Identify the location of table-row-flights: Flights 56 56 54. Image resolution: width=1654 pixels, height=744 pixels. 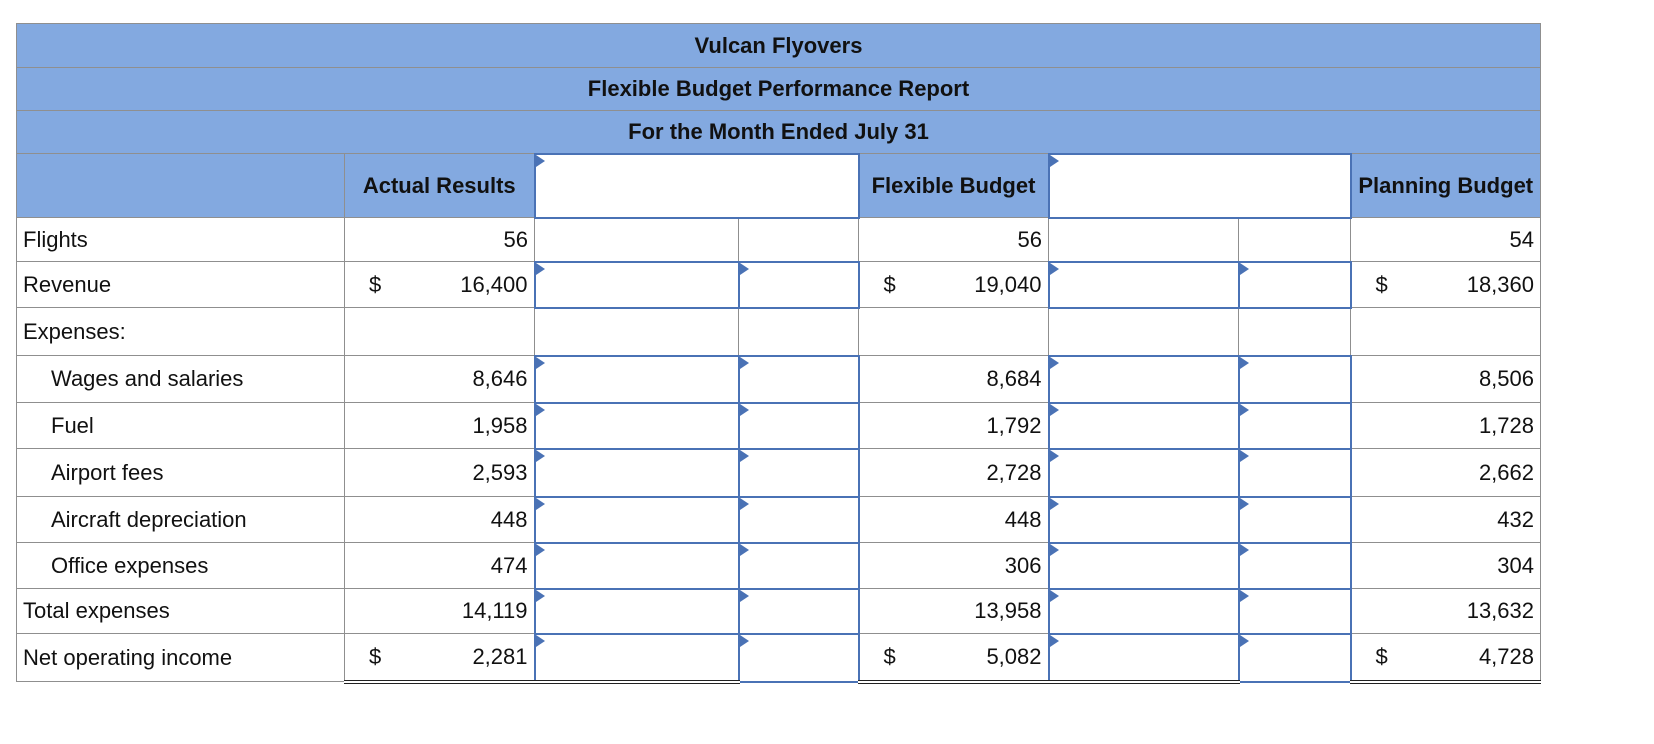
(778, 239).